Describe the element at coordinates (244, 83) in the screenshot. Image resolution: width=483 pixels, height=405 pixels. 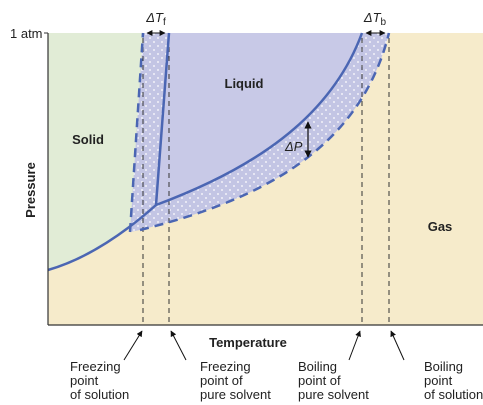
I see `liquid-label: Liquid` at that location.